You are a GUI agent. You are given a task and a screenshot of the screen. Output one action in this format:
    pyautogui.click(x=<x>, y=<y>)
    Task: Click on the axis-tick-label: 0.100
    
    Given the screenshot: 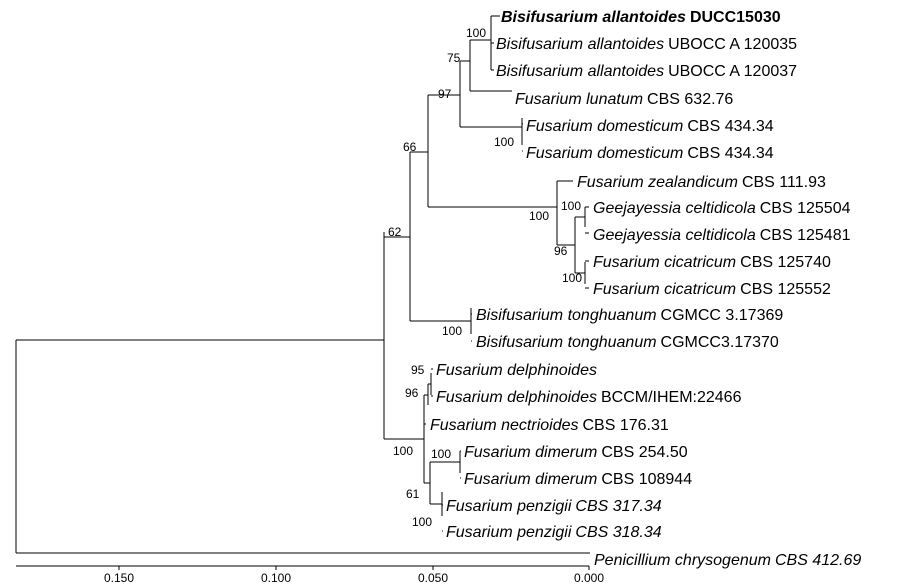 What is the action you would take?
    pyautogui.click(x=276, y=578)
    